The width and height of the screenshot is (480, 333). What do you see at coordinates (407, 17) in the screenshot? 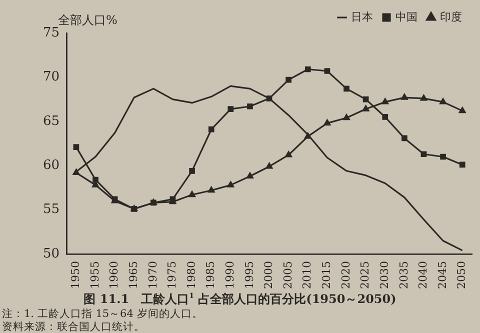
I see `legend-label: 中国` at bounding box center [407, 17].